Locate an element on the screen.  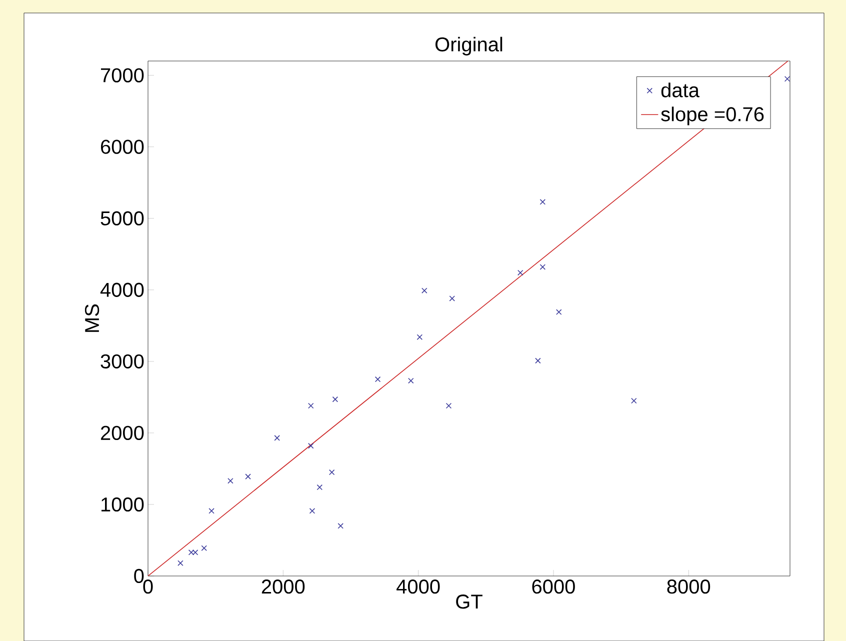
legend-label: data is located at coordinates (680, 90).